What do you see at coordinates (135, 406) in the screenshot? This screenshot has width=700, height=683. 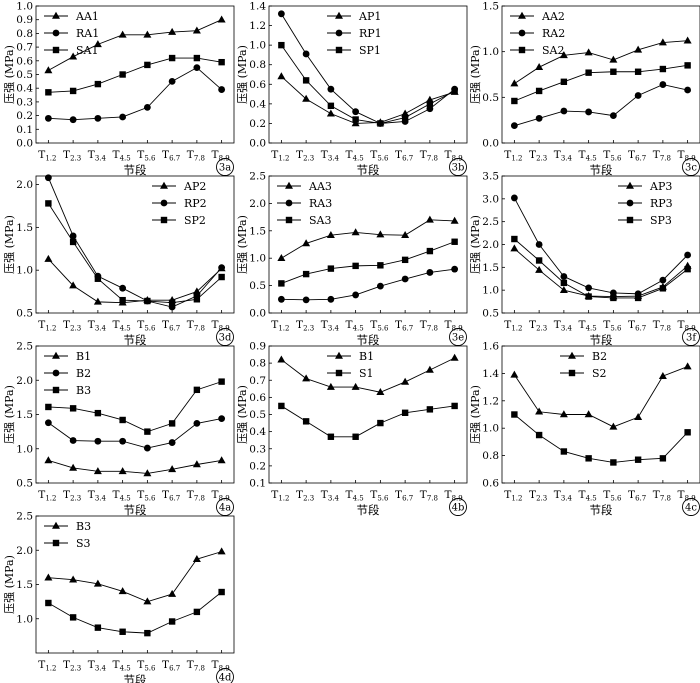 I see `series-b3` at bounding box center [135, 406].